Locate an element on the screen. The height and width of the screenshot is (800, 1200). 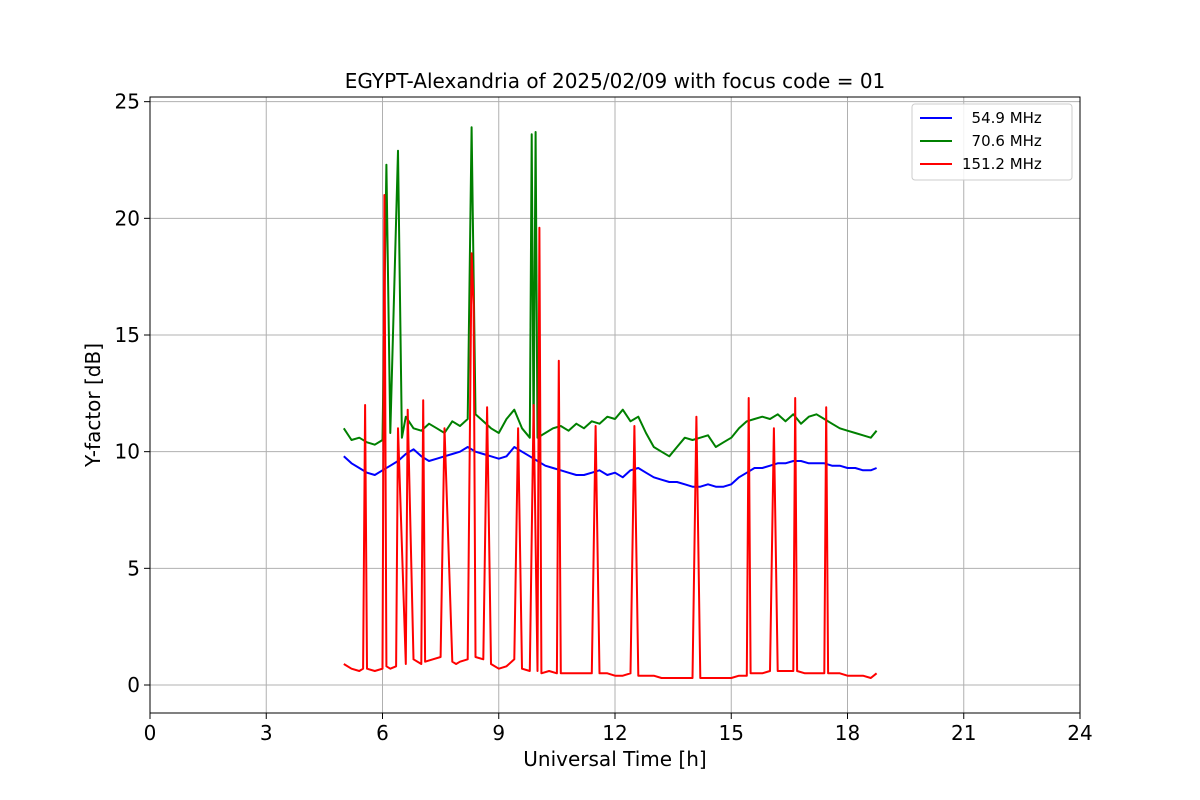
x-tick-label: 18 is located at coordinates (847, 733).